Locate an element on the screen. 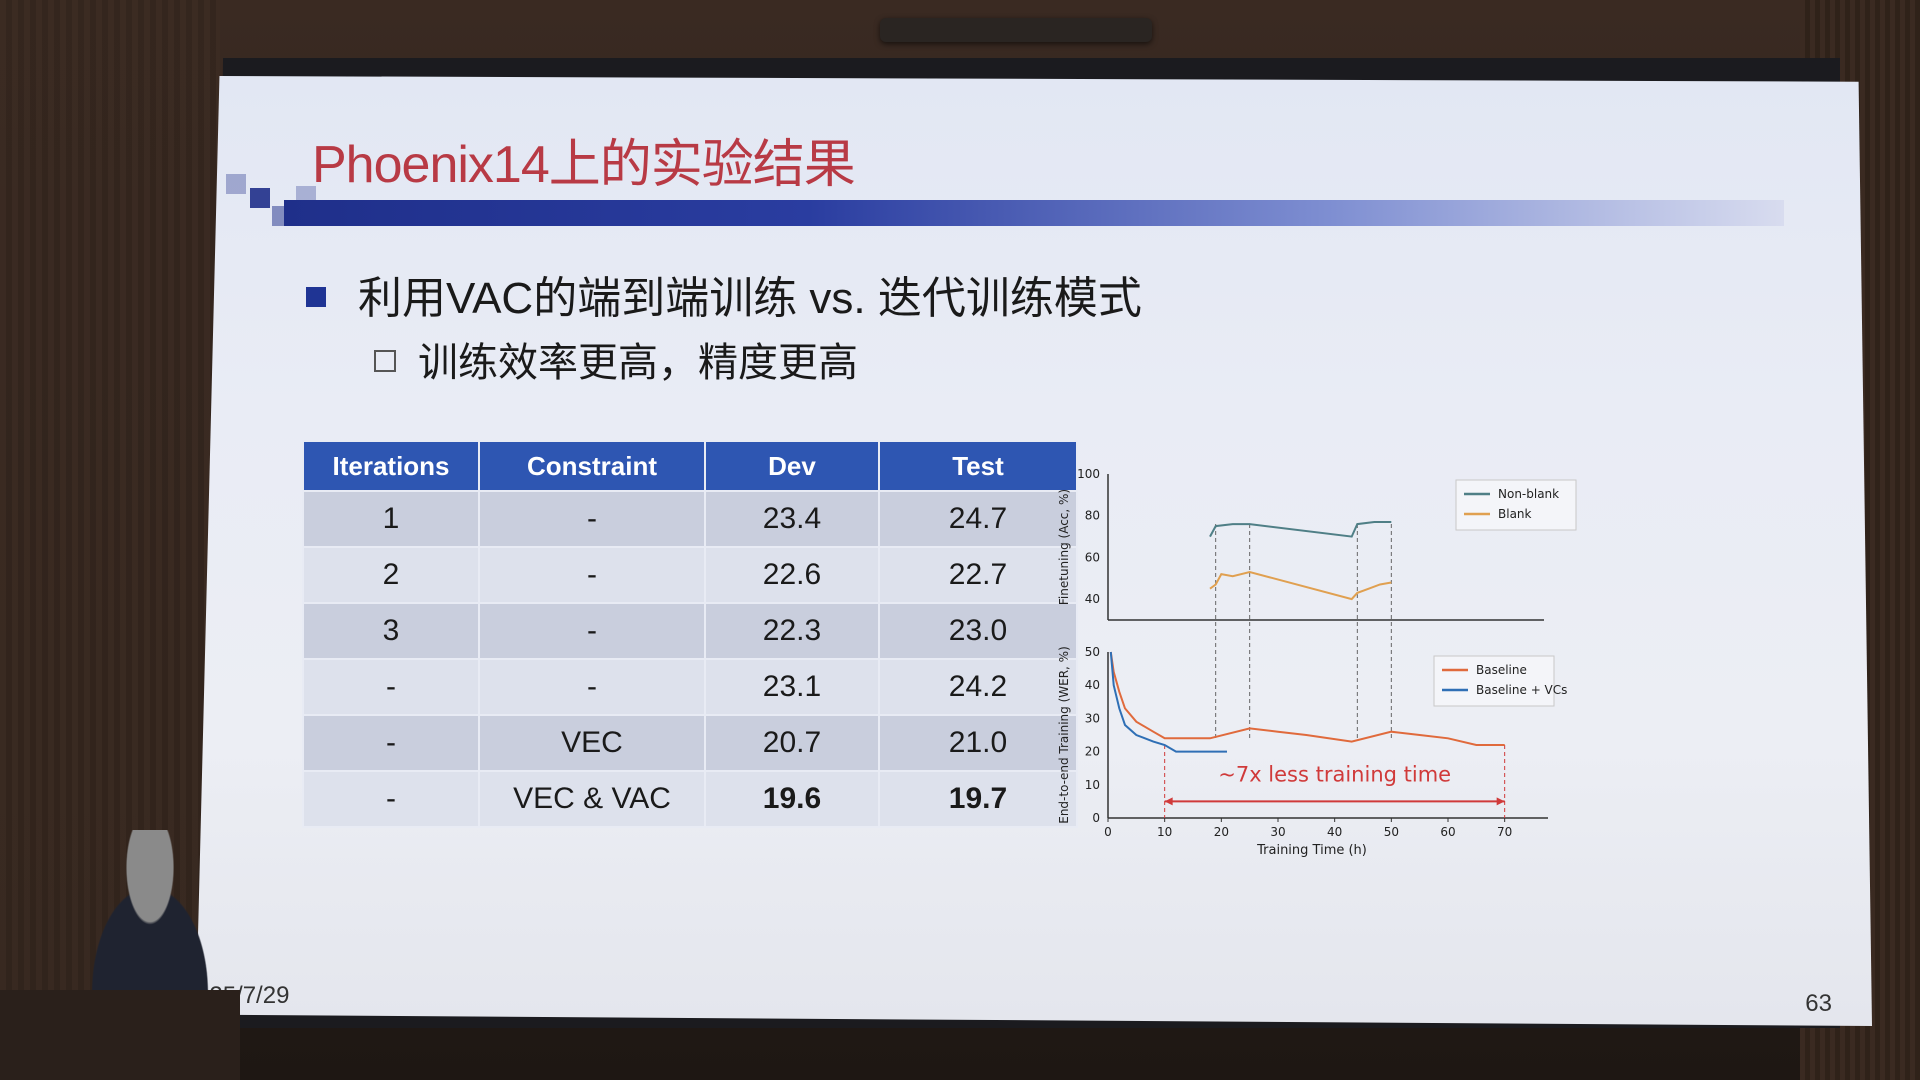 This screenshot has width=1920, height=1080. bullet-2-text: 训练效率更高，精度更高 is located at coordinates (638, 363).